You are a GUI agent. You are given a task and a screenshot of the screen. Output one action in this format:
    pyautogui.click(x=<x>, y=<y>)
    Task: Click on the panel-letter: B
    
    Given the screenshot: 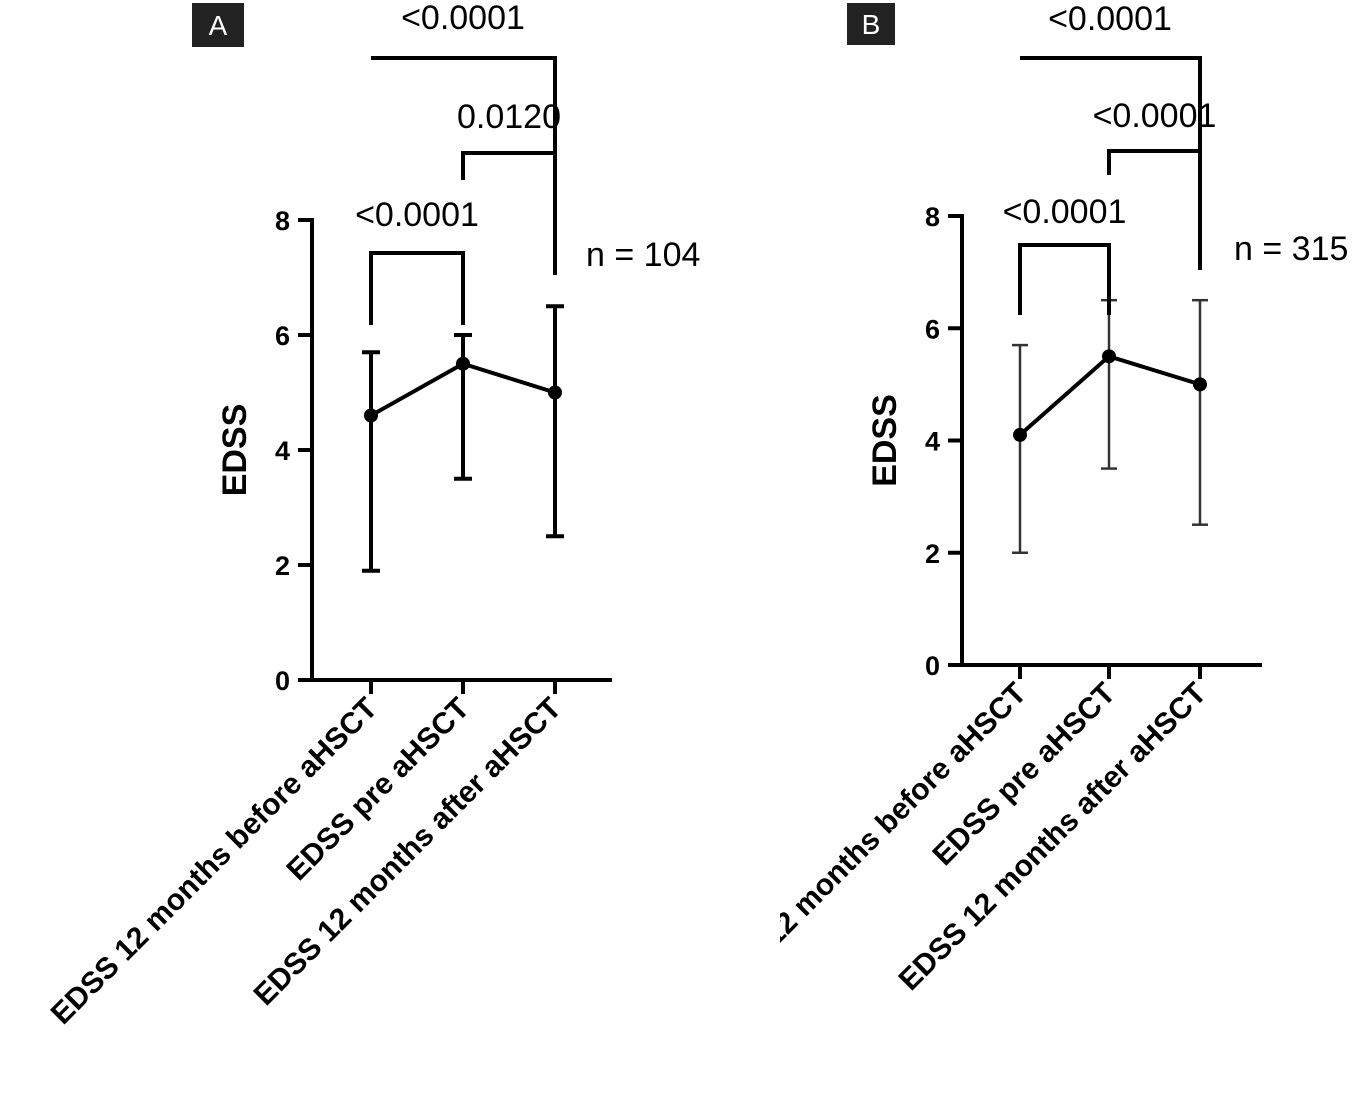 What is the action you would take?
    pyautogui.click(x=871, y=24)
    